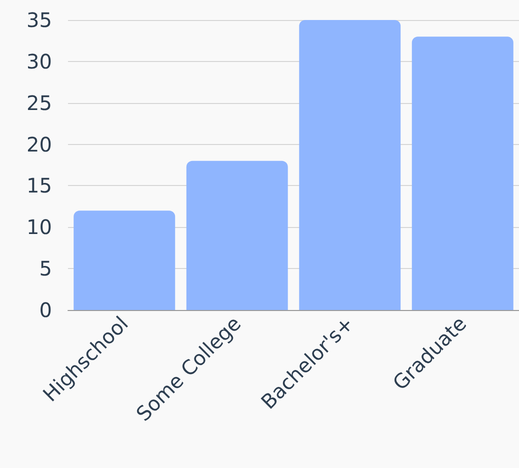 Image resolution: width=519 pixels, height=468 pixels. Describe the element at coordinates (39, 227) in the screenshot. I see `y-tick-label: 10` at that location.